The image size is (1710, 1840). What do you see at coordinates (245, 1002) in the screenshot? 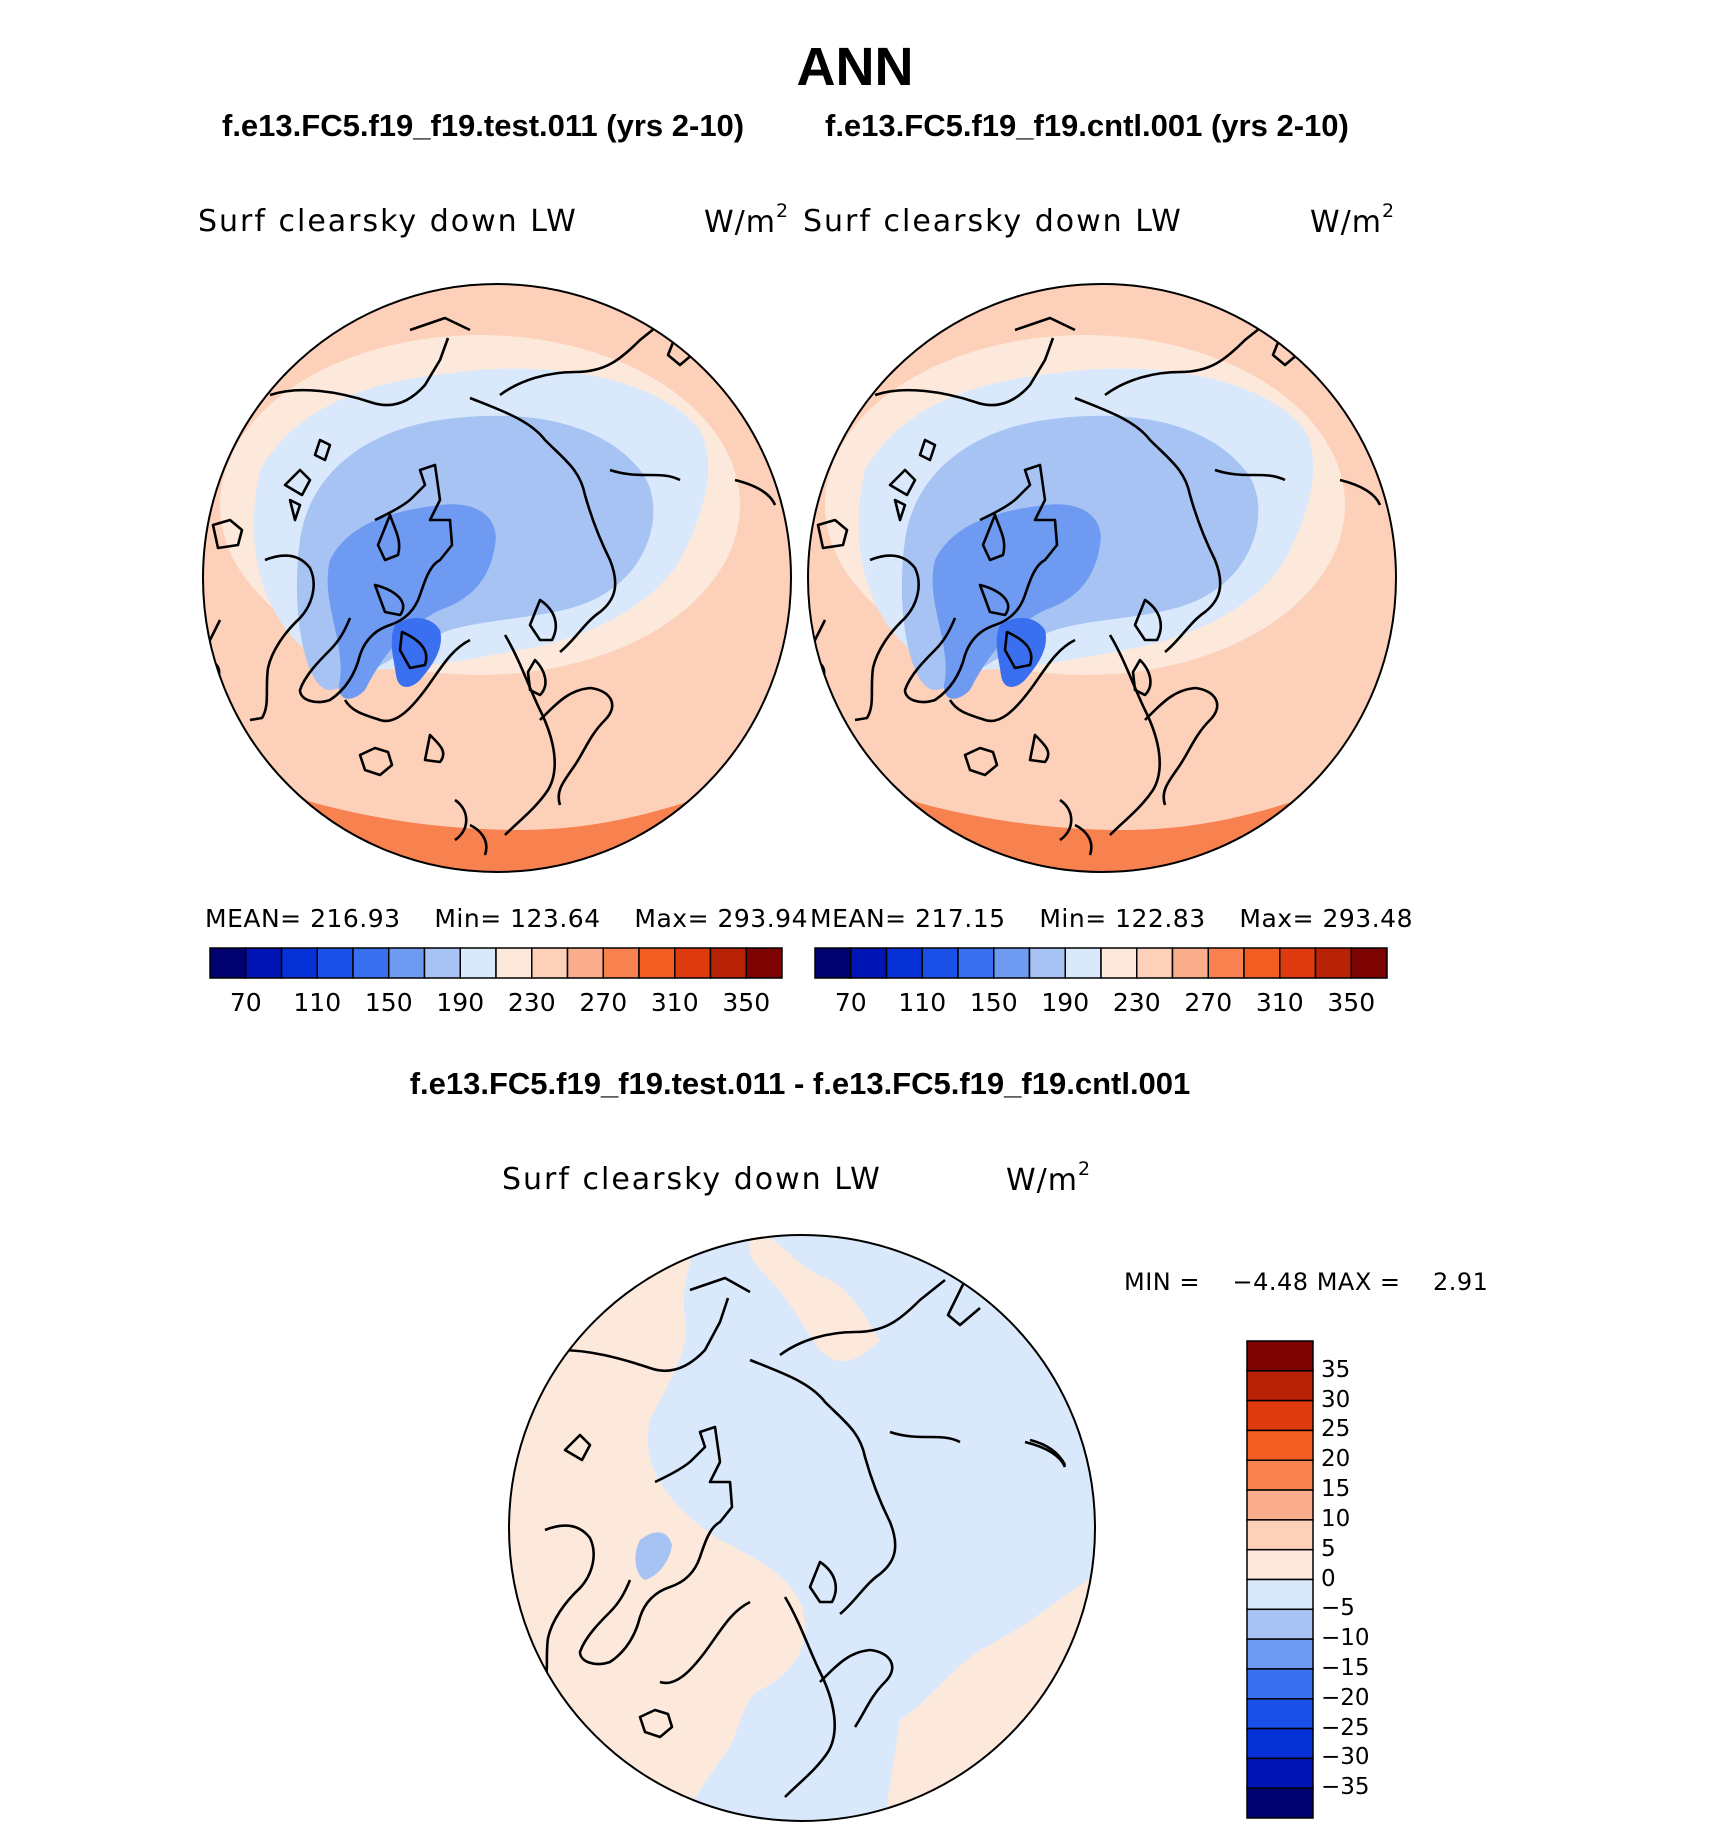
I see `left-colorbar-tick-label: 70` at bounding box center [245, 1002].